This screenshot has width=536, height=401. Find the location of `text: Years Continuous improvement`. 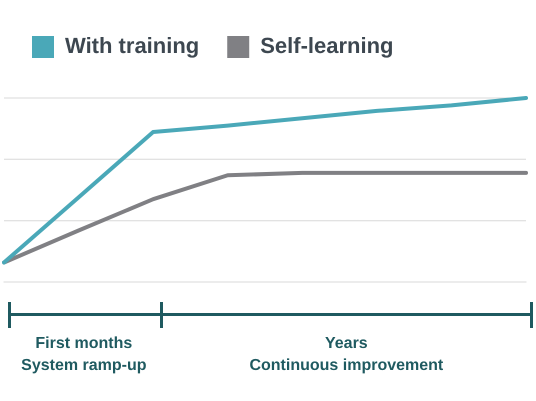

text: Years Continuous improvement is located at coordinates (346, 355).